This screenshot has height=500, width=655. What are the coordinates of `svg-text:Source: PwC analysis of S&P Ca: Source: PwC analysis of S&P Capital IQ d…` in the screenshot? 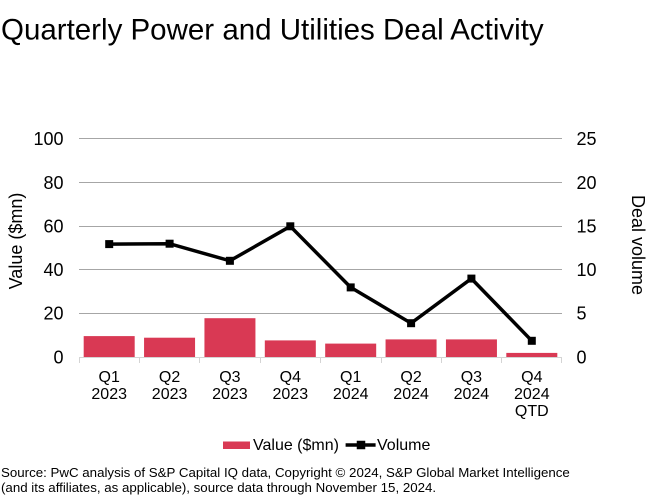 It's located at (285, 472).